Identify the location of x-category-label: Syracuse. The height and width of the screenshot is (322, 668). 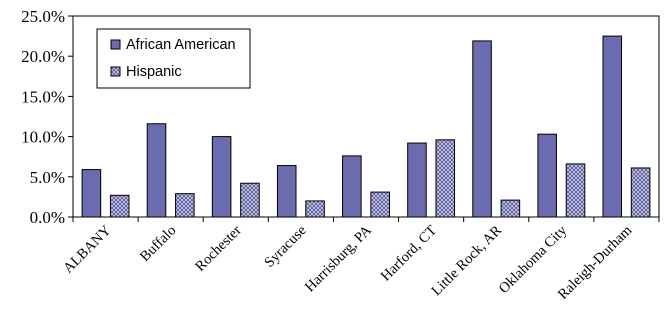
(285, 247).